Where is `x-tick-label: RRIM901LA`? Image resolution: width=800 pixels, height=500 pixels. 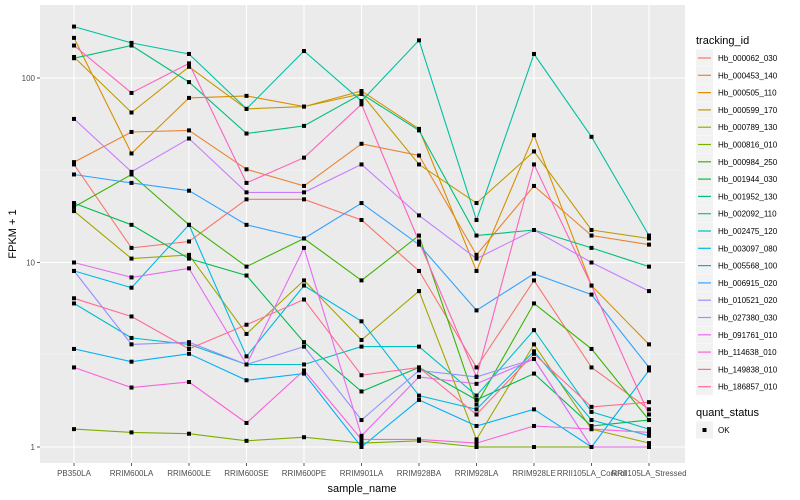 x-tick-label: RRIM901LA is located at coordinates (362, 473).